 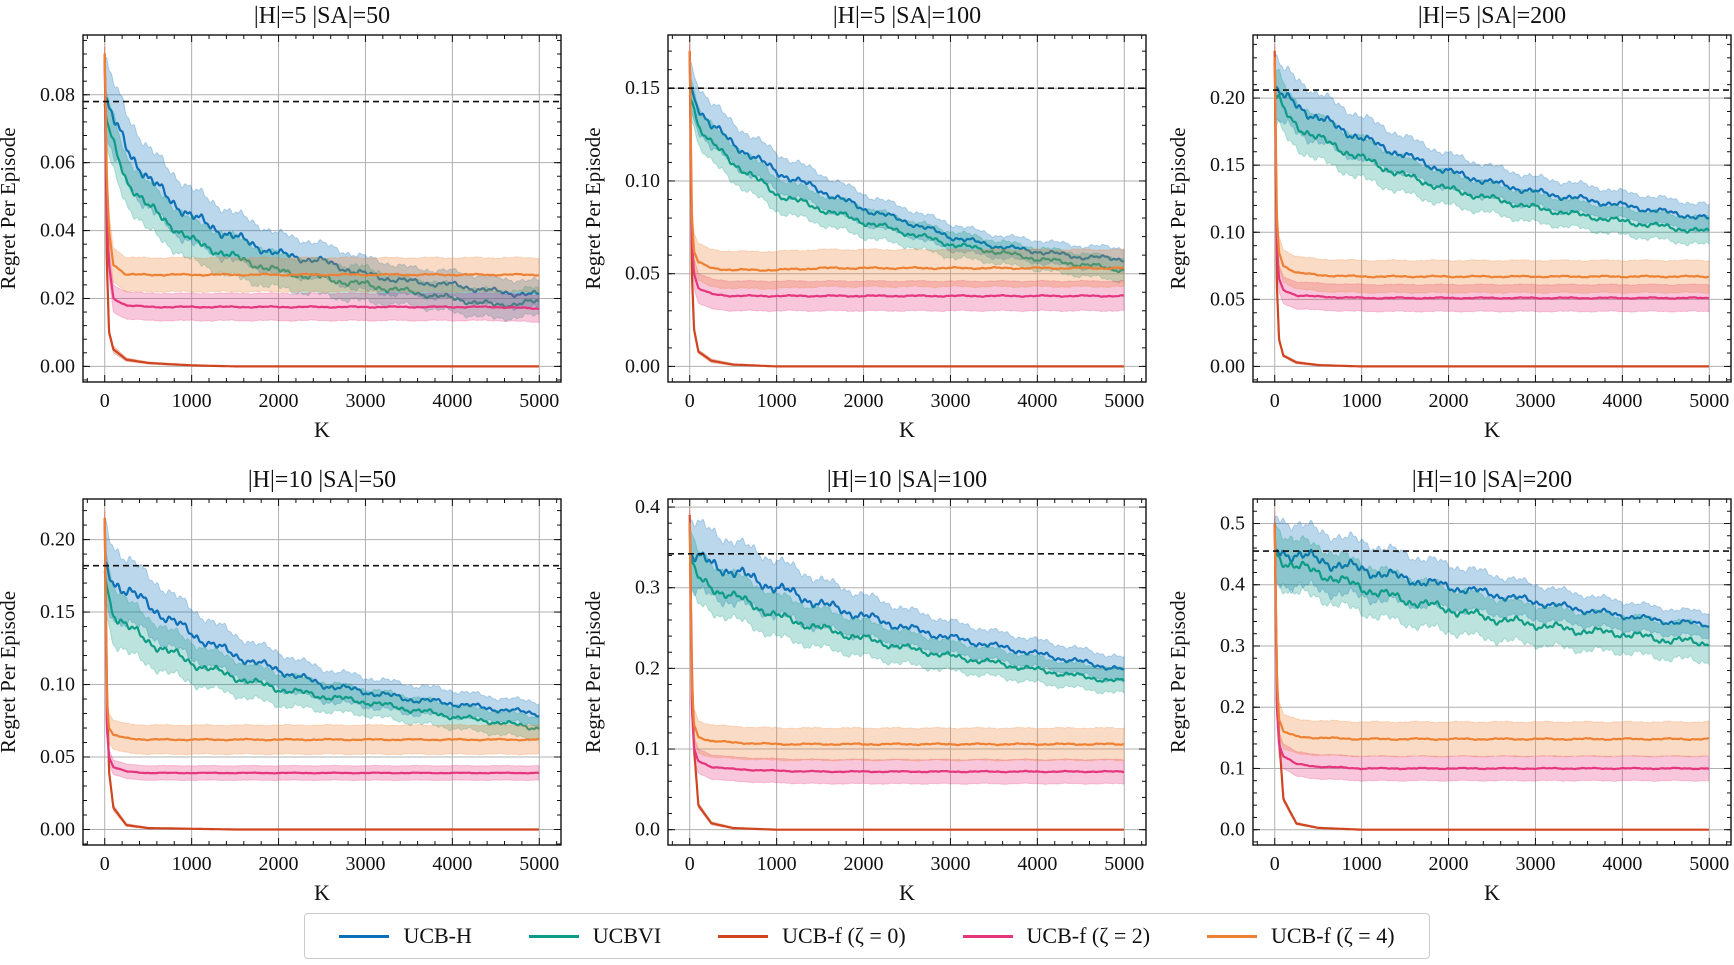 What do you see at coordinates (642, 181) in the screenshot?
I see `y-tick-label: 0.10` at bounding box center [642, 181].